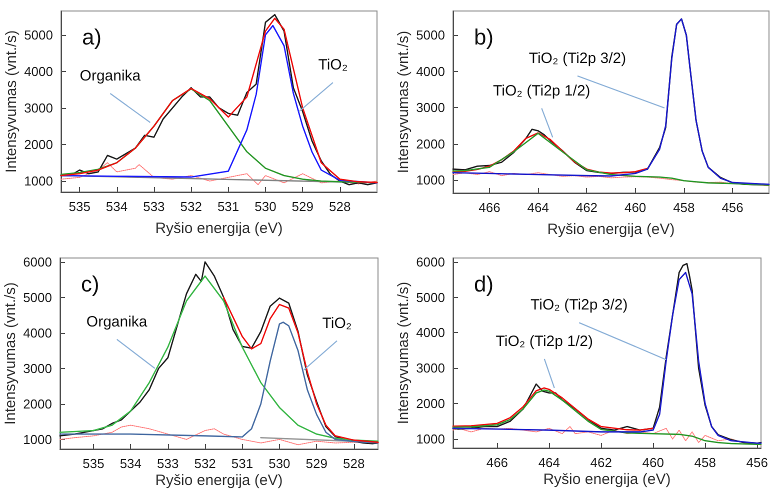 The width and height of the screenshot is (770, 493). What do you see at coordinates (484, 37) in the screenshot?
I see `text: b)` at bounding box center [484, 37].